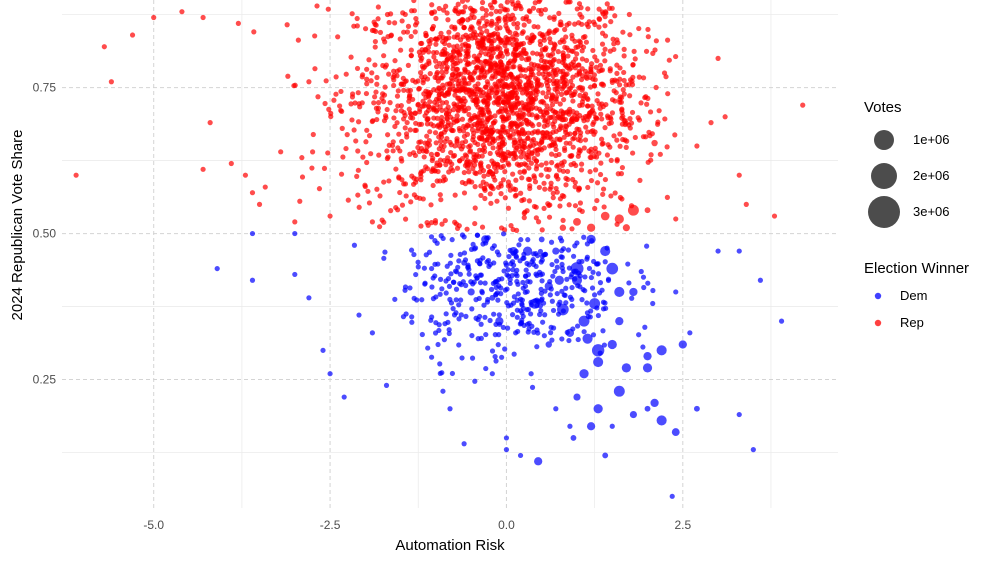 This screenshot has height=562, width=1000. Describe the element at coordinates (916, 298) in the screenshot. I see `color-legend: Election Winner Dem Rep` at that location.